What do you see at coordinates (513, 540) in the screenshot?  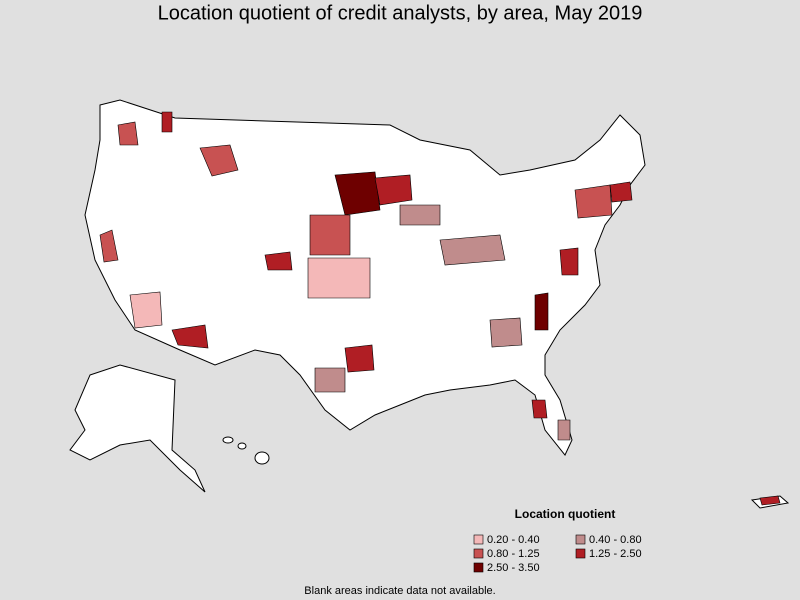 I see `legend-label: 0.20 - 0.40` at bounding box center [513, 540].